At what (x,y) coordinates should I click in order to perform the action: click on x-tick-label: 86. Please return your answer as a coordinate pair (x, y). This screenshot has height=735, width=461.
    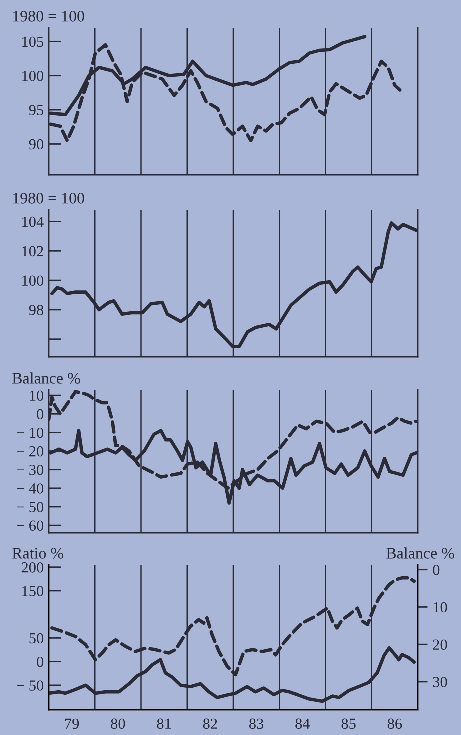
    Looking at the image, I should click on (395, 724).